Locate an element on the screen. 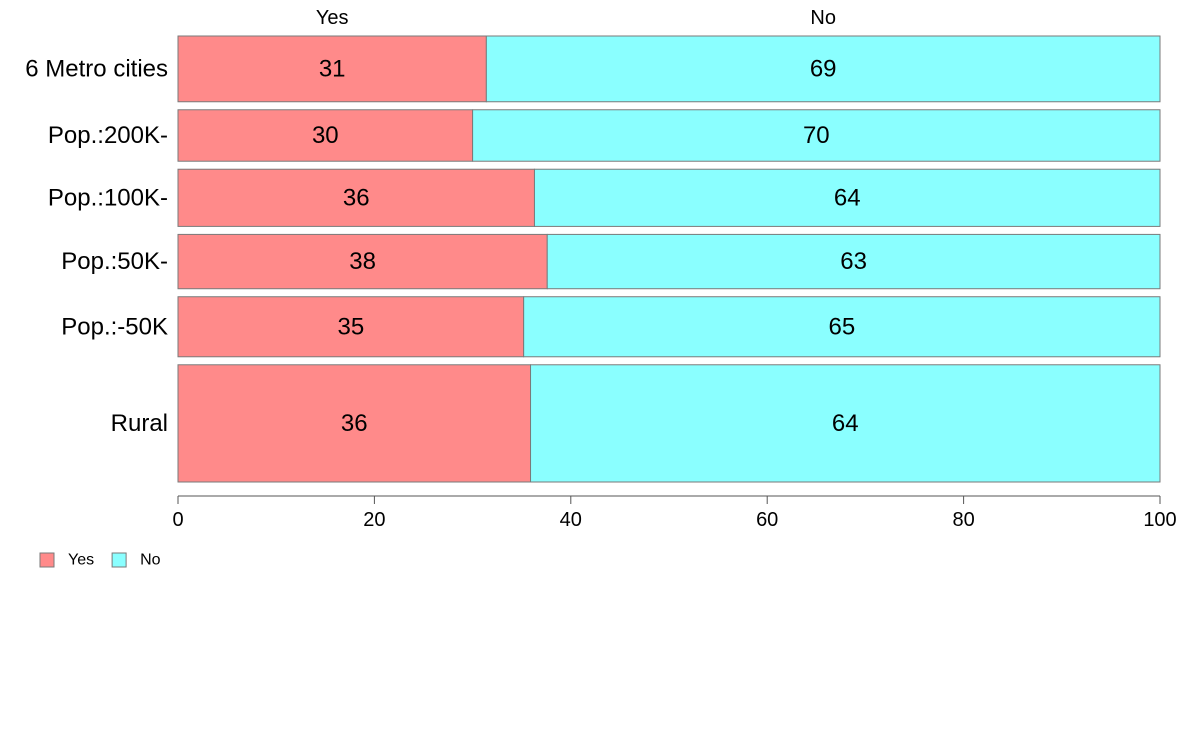  bar-row: 38 63 is located at coordinates (669, 261).